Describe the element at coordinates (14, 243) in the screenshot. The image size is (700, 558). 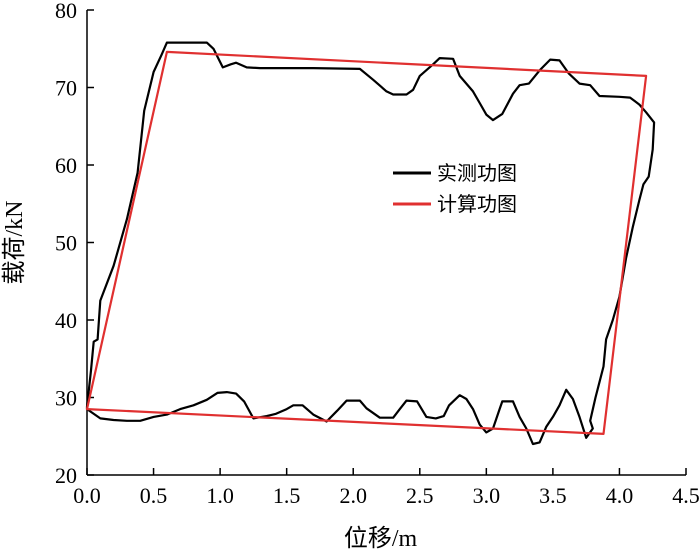
I see `y-axis-title: 载荷/kN` at that location.